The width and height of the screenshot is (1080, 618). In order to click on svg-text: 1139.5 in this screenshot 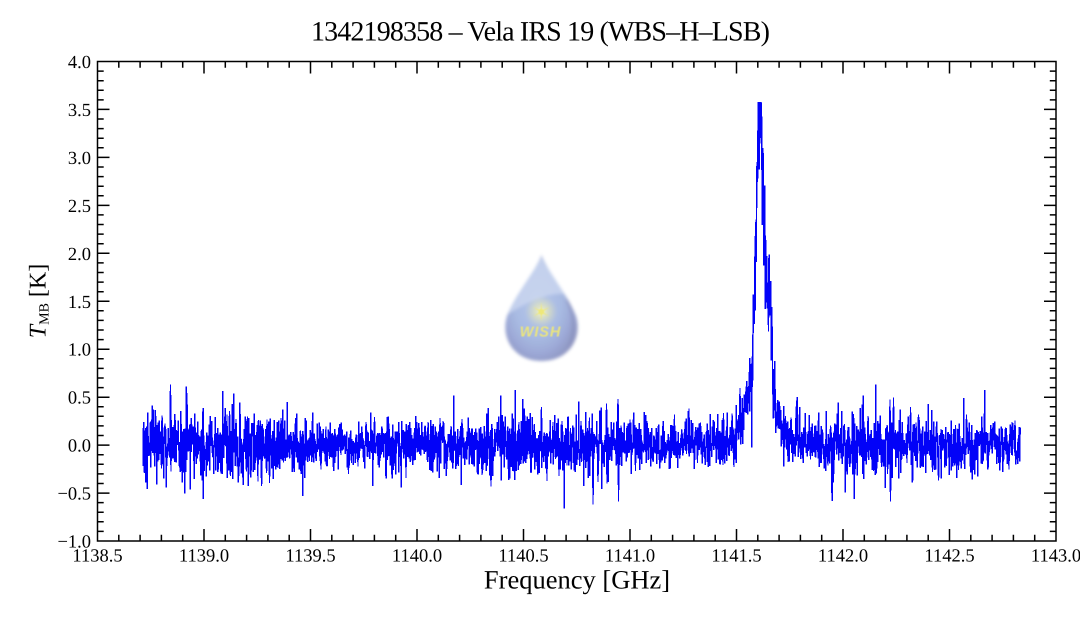, I will do `click(310, 557)`.